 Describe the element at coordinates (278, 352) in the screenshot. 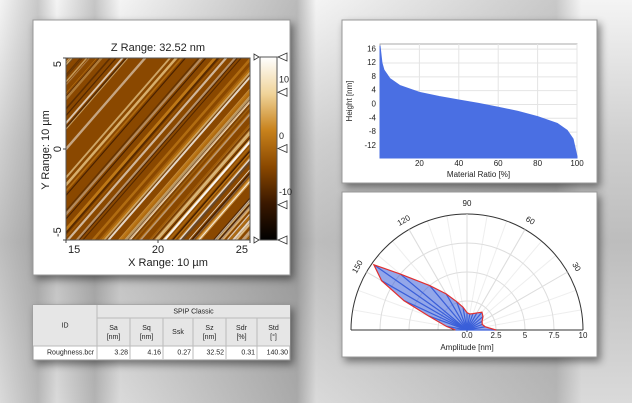

I see `table-cell: 140.30` at that location.